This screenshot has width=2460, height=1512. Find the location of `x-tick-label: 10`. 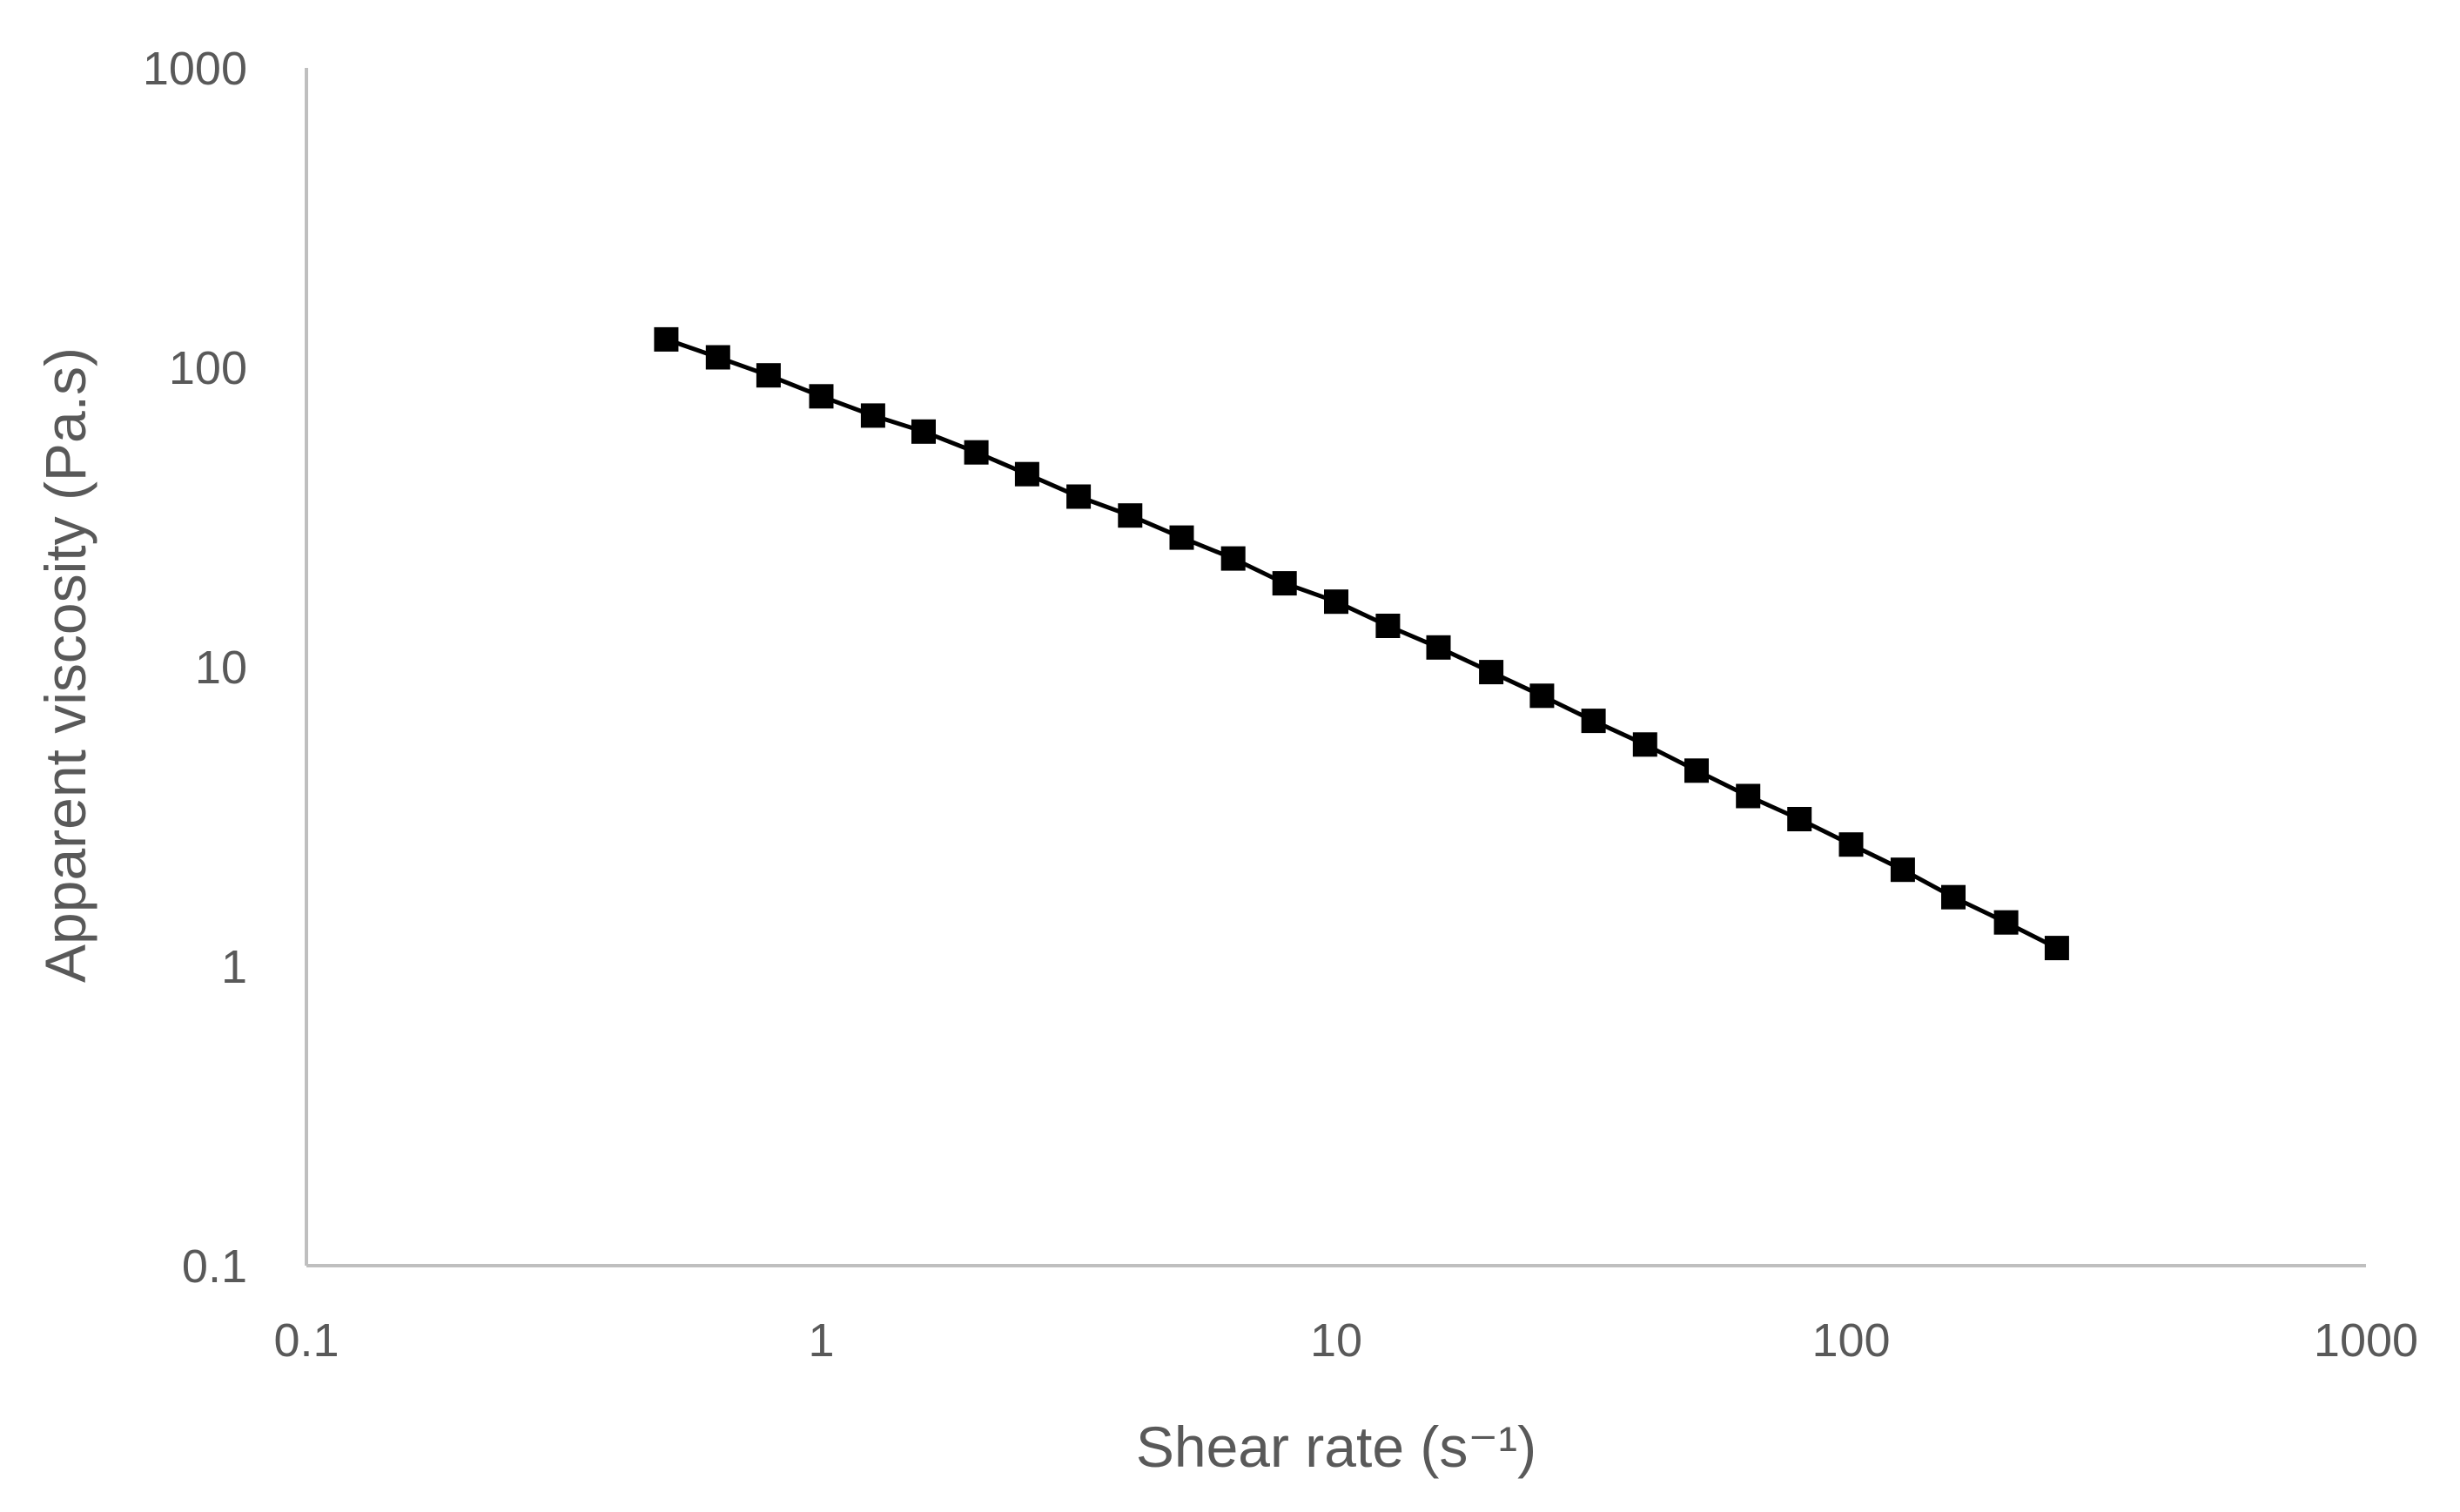

x-tick-label: 10 is located at coordinates (1336, 1340).